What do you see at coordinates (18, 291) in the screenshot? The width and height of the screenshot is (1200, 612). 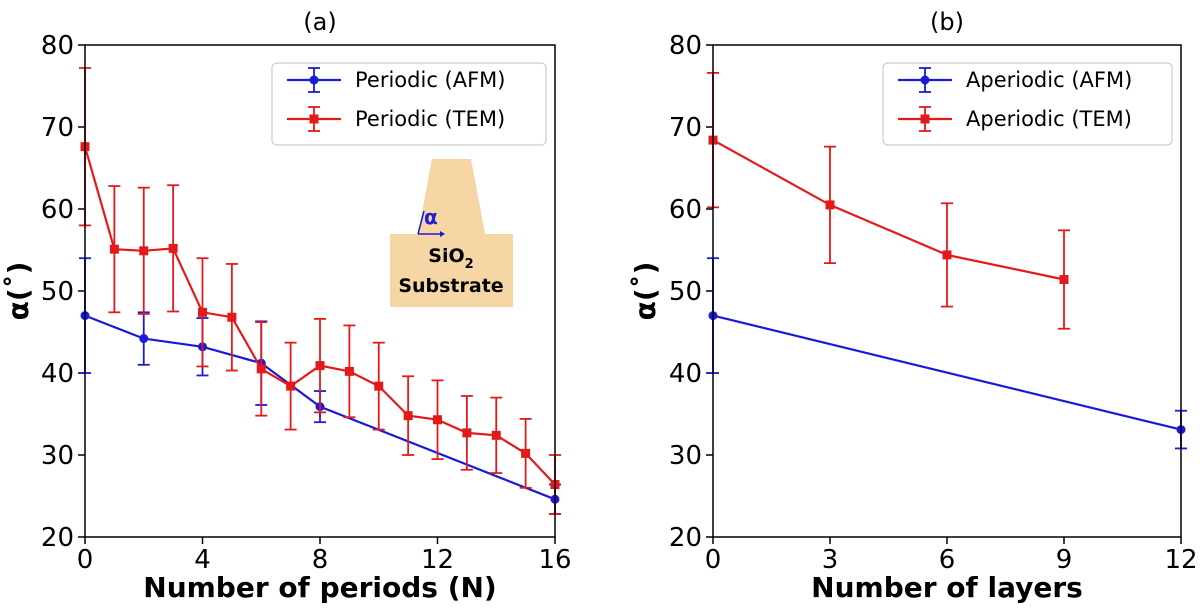 I see `panel-a-y-axis-label: α(˚)` at bounding box center [18, 291].